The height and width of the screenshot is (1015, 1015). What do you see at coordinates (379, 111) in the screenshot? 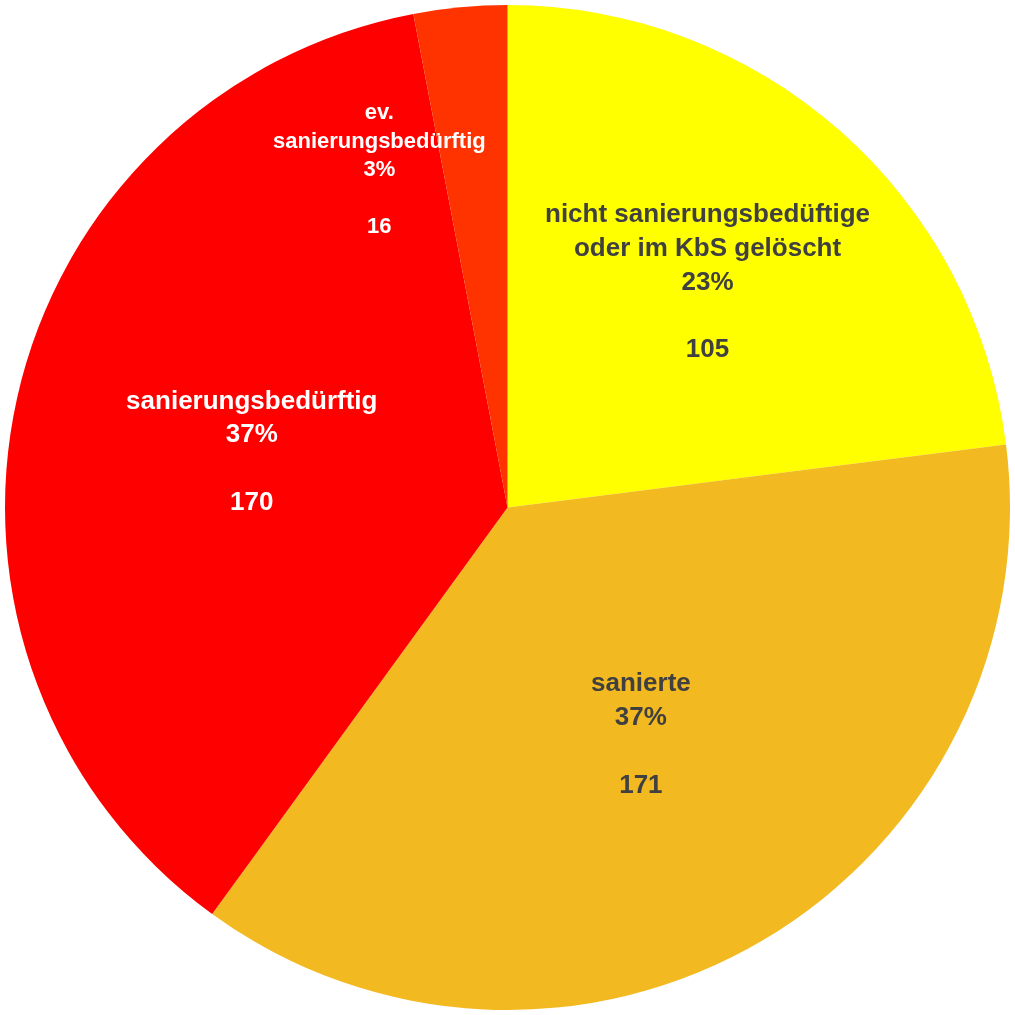
I see `category-label: ev.` at bounding box center [379, 111].